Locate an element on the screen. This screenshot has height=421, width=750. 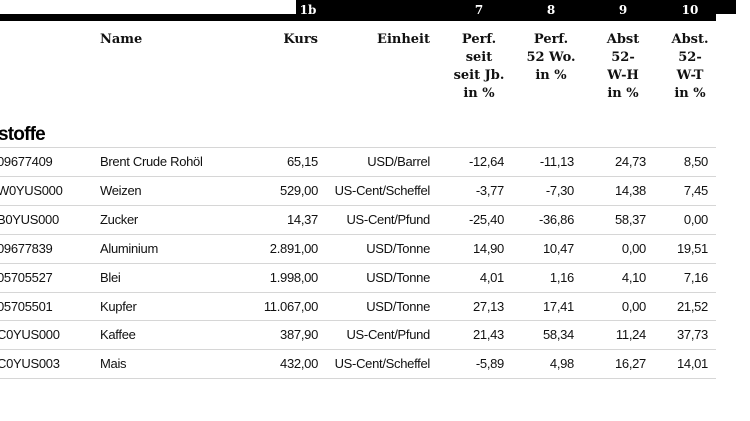
column-number: 7 is located at coordinates (479, 10).